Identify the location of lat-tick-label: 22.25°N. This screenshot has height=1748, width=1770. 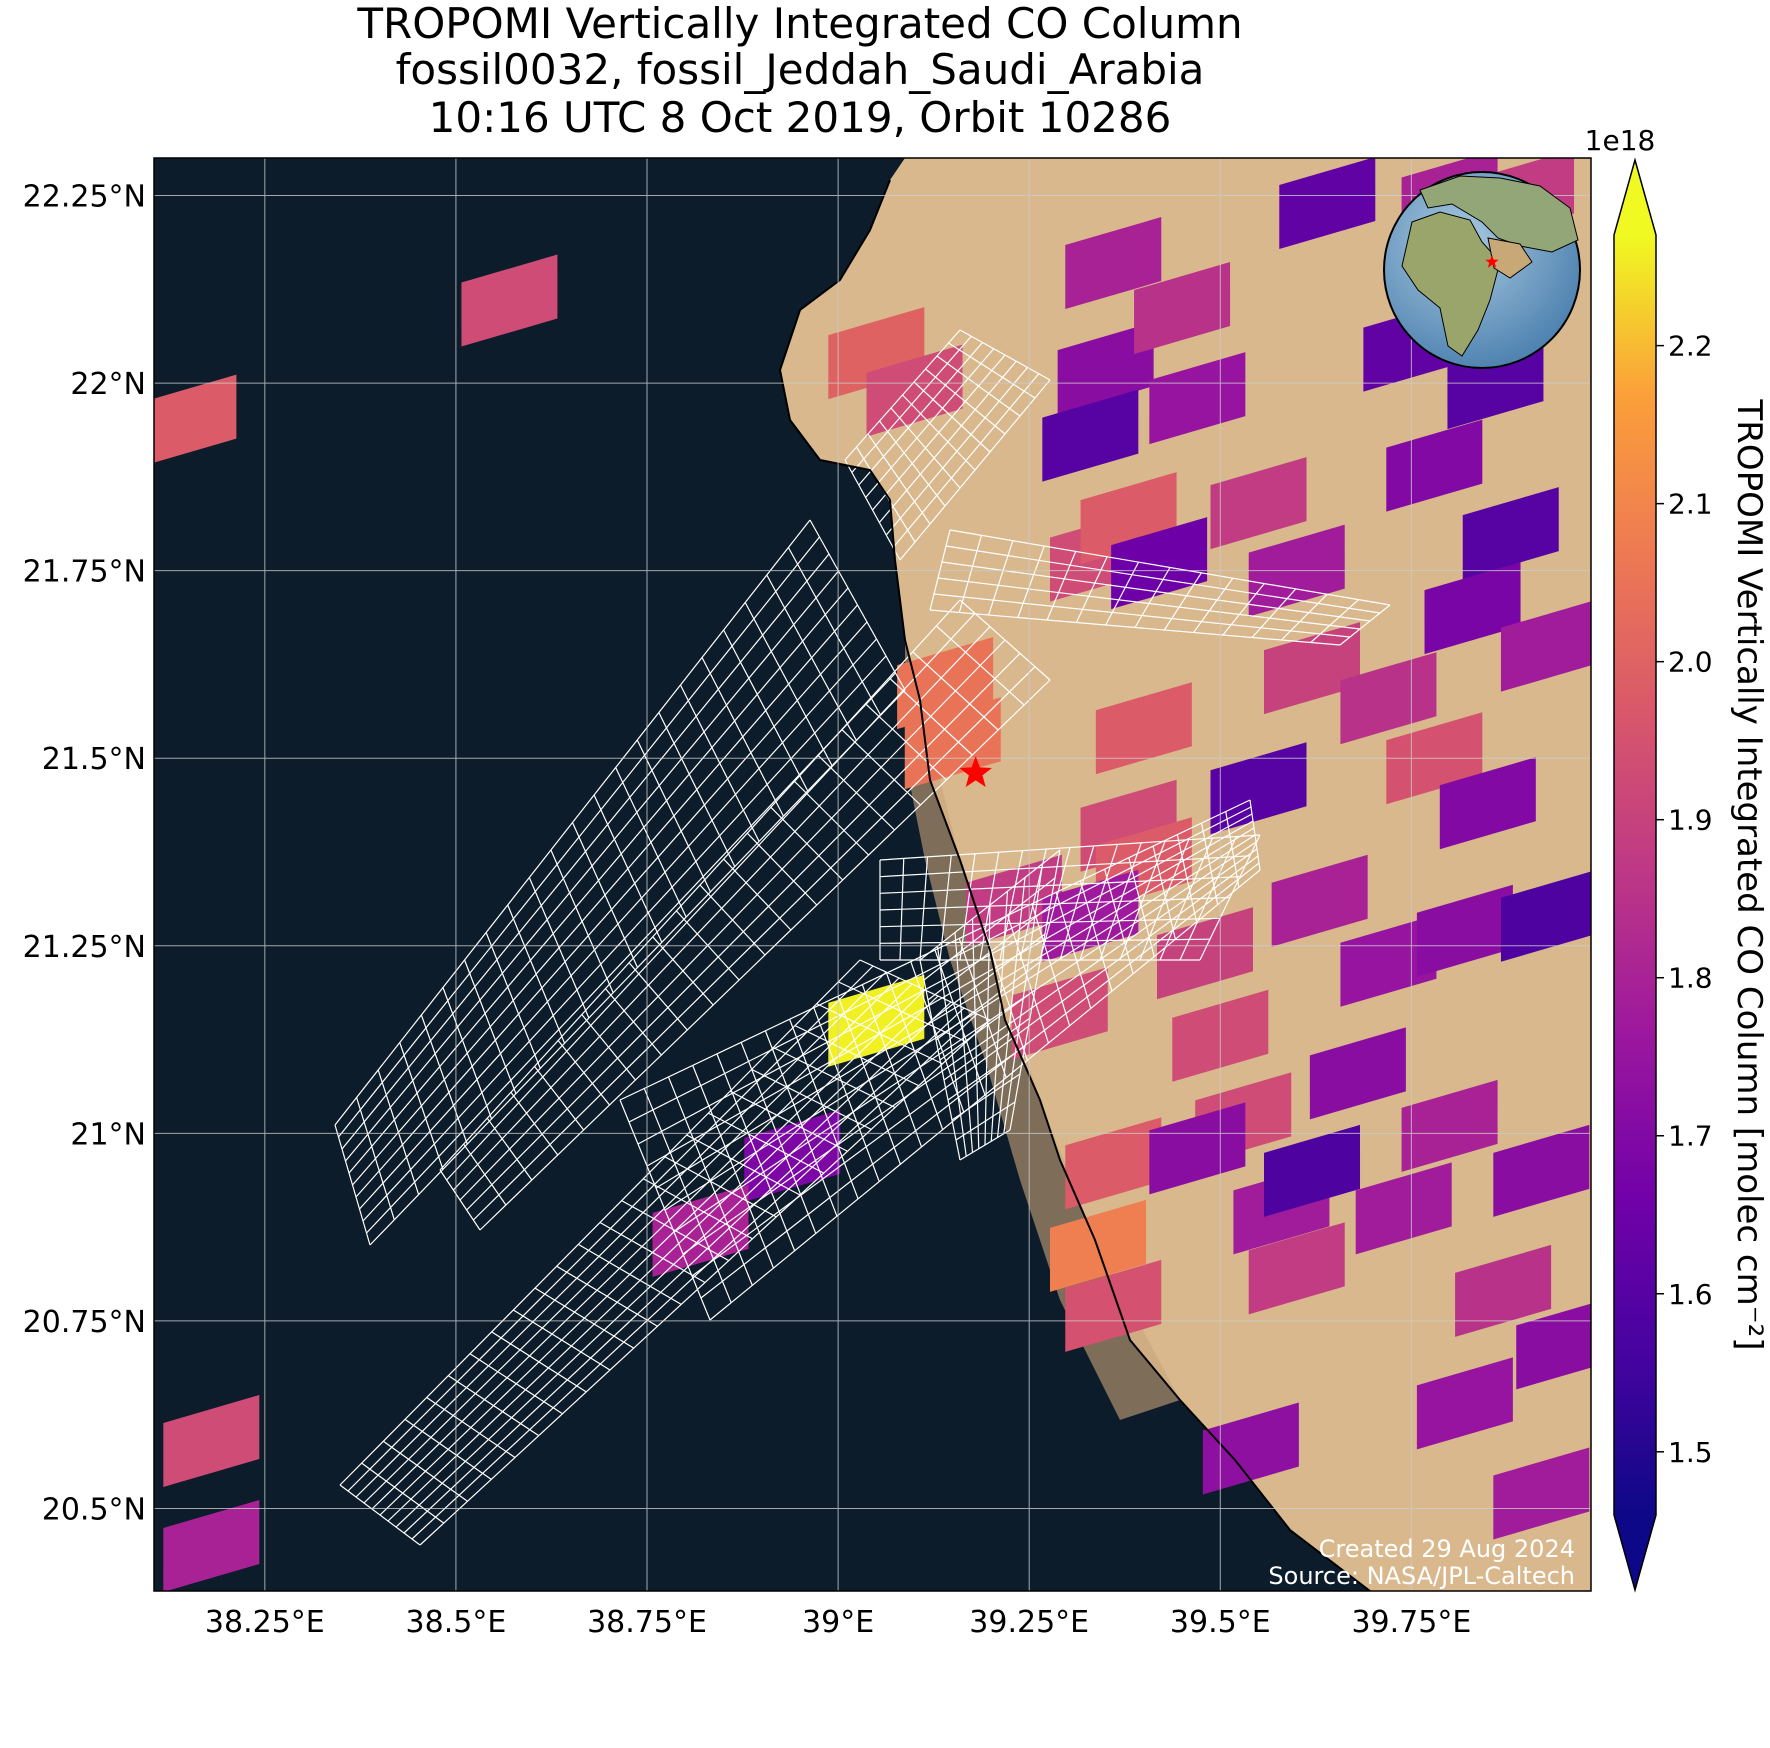
(84, 197).